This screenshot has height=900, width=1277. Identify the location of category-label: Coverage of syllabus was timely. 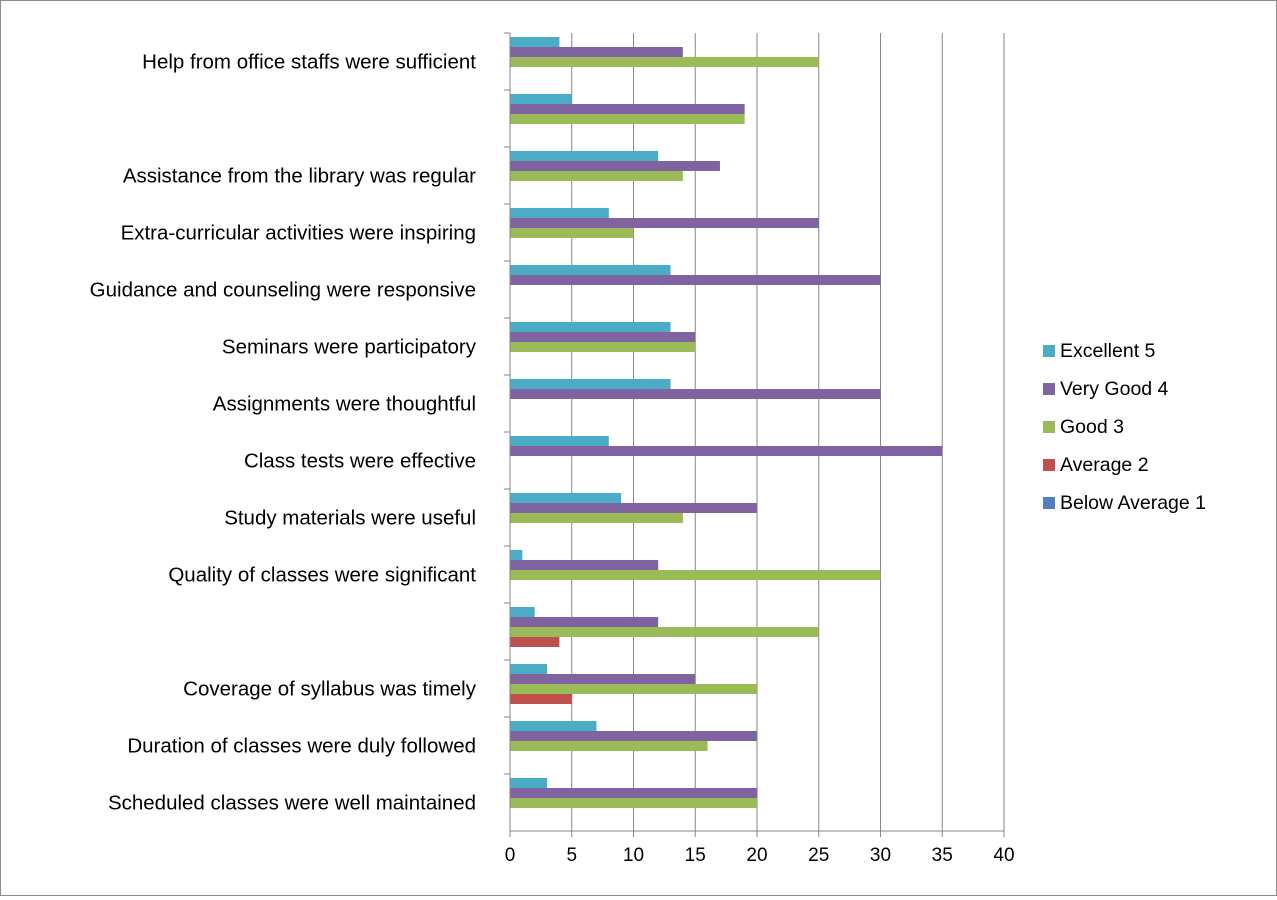
(330, 689).